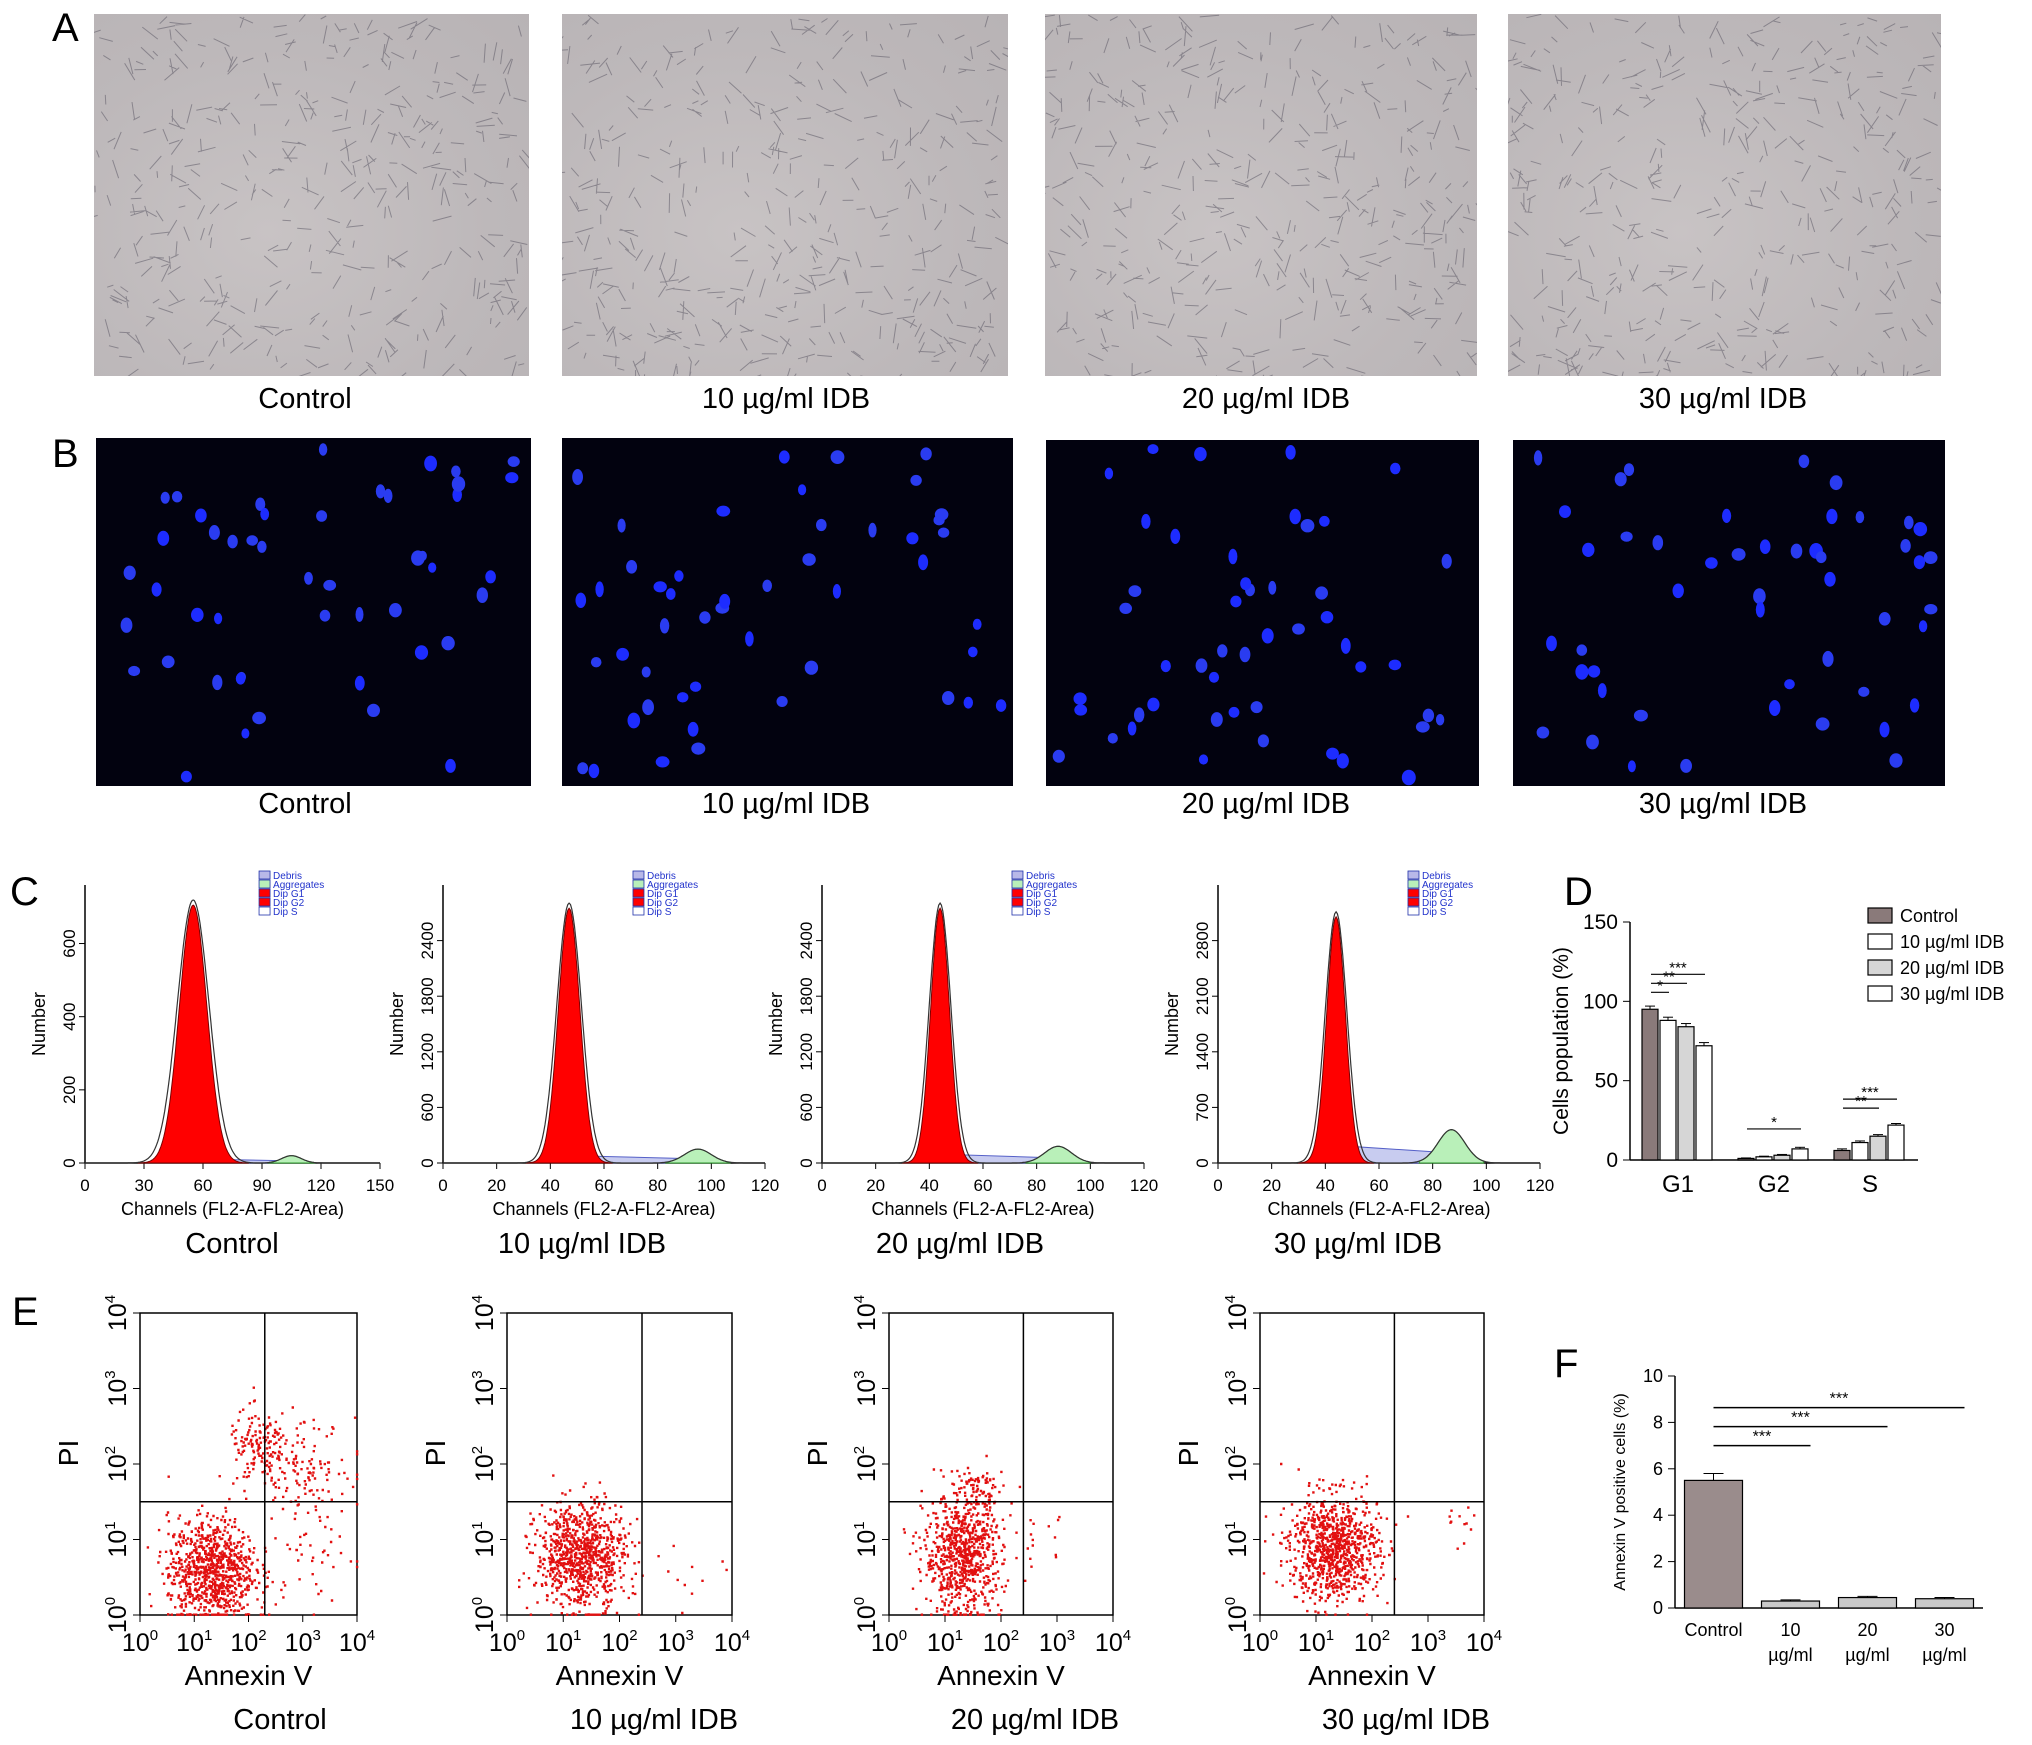 The width and height of the screenshot is (2032, 1745). Describe the element at coordinates (1566, 1364) in the screenshot. I see `panel-letter-f: F` at that location.